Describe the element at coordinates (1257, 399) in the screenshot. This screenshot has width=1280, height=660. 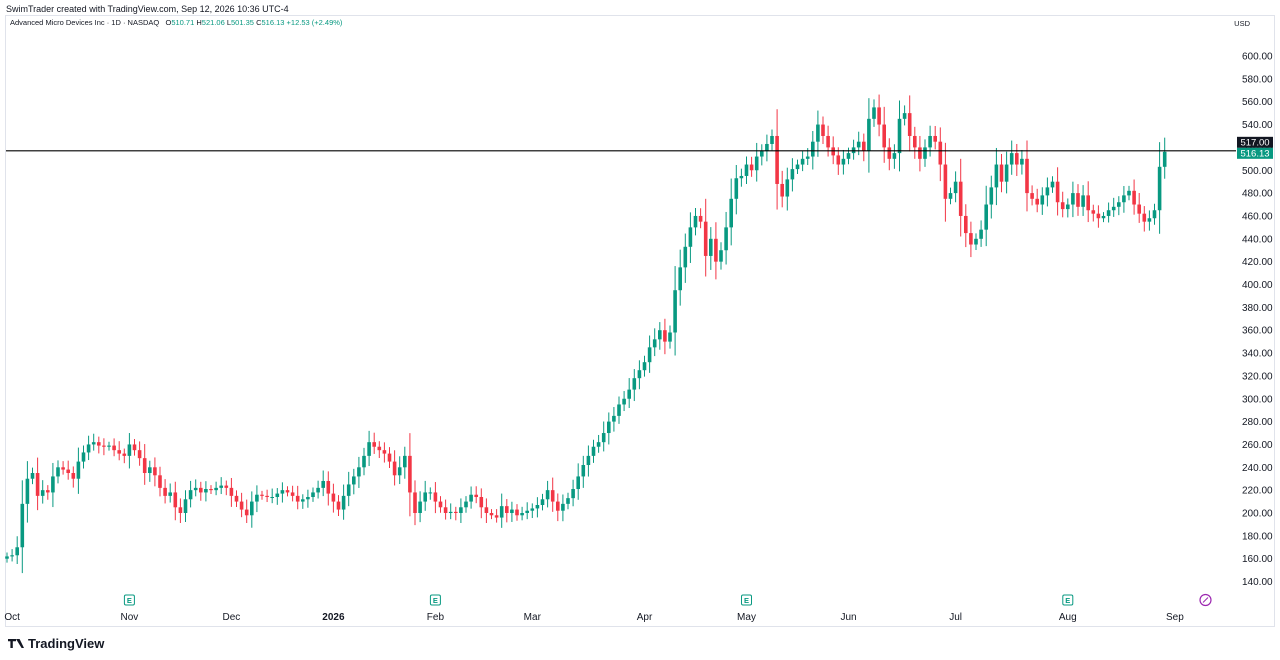
I see `y-tick-label: 300.00` at that location.